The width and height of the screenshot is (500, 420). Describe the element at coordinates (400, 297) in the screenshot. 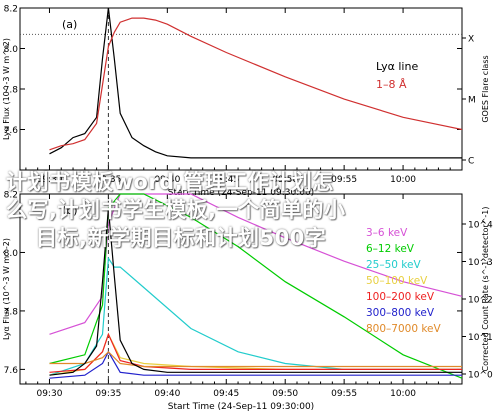

I see `legend-entry: 100–200 keV` at that location.